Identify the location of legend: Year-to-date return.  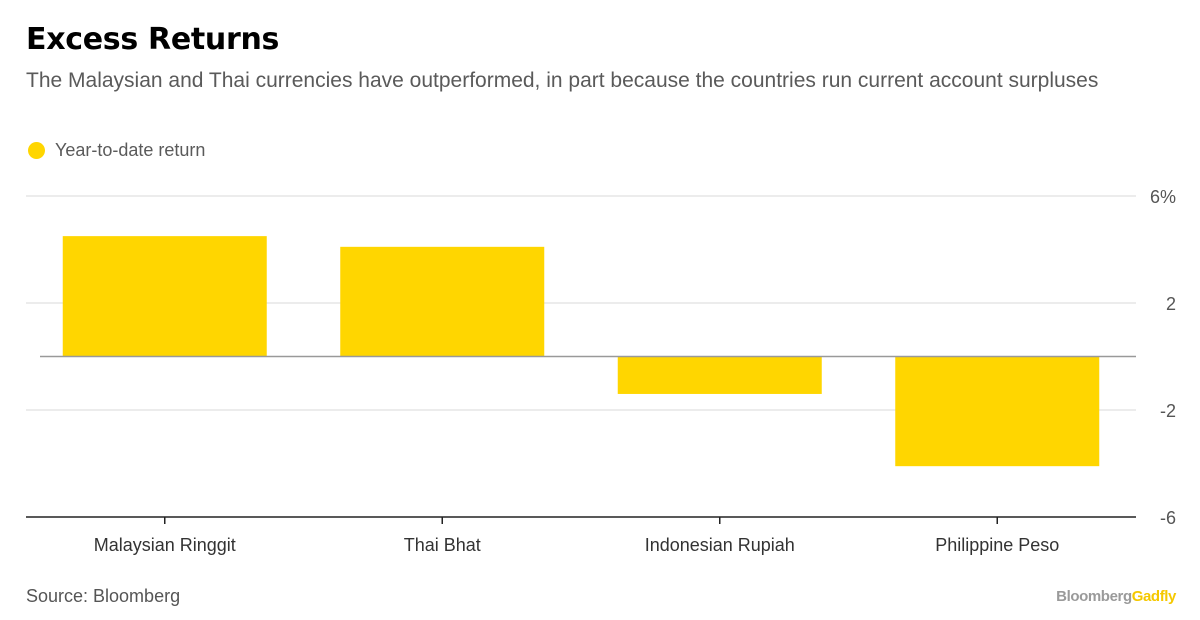
(116, 150).